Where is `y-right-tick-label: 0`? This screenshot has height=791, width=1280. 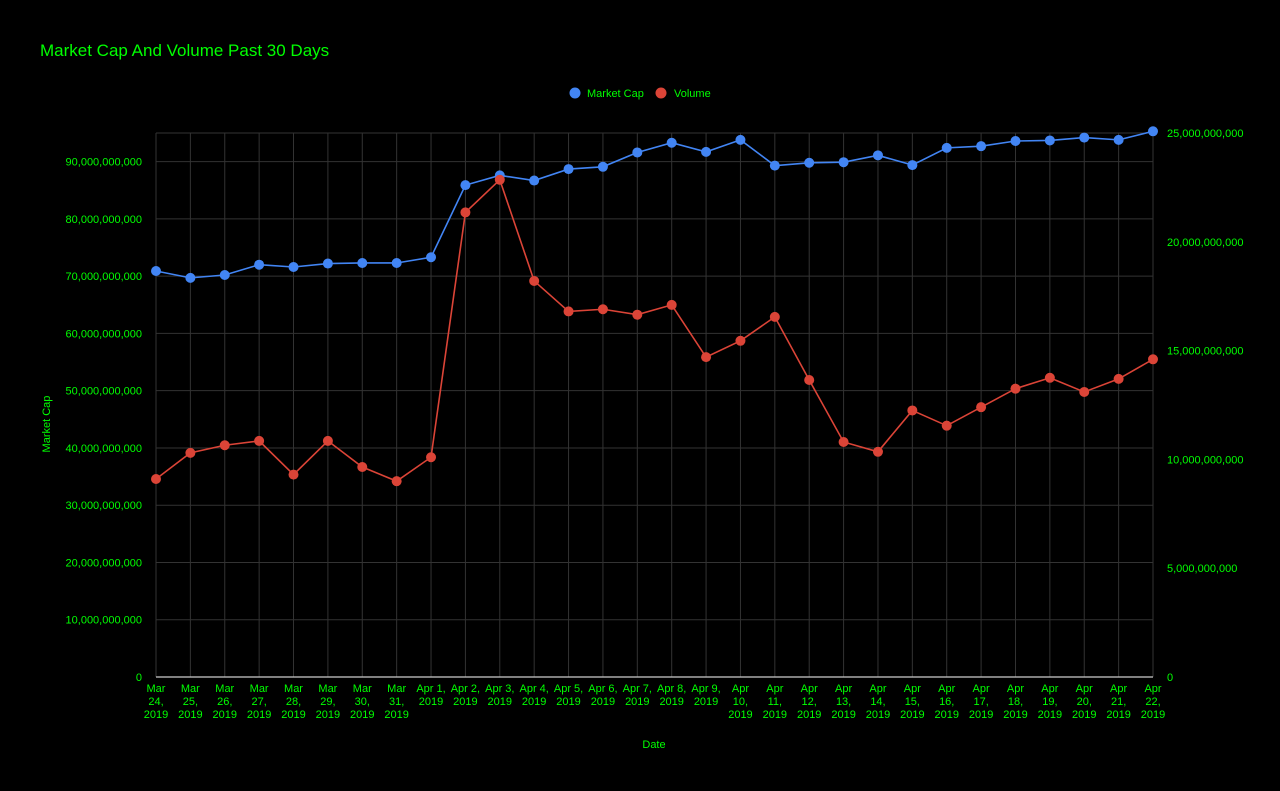
y-right-tick-label: 0 is located at coordinates (1170, 678).